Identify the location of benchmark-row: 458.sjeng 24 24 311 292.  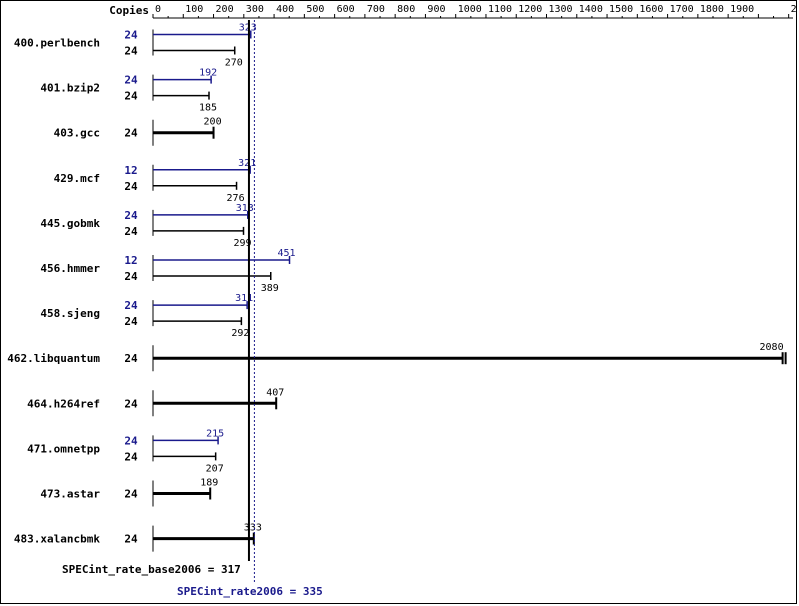
(146, 316).